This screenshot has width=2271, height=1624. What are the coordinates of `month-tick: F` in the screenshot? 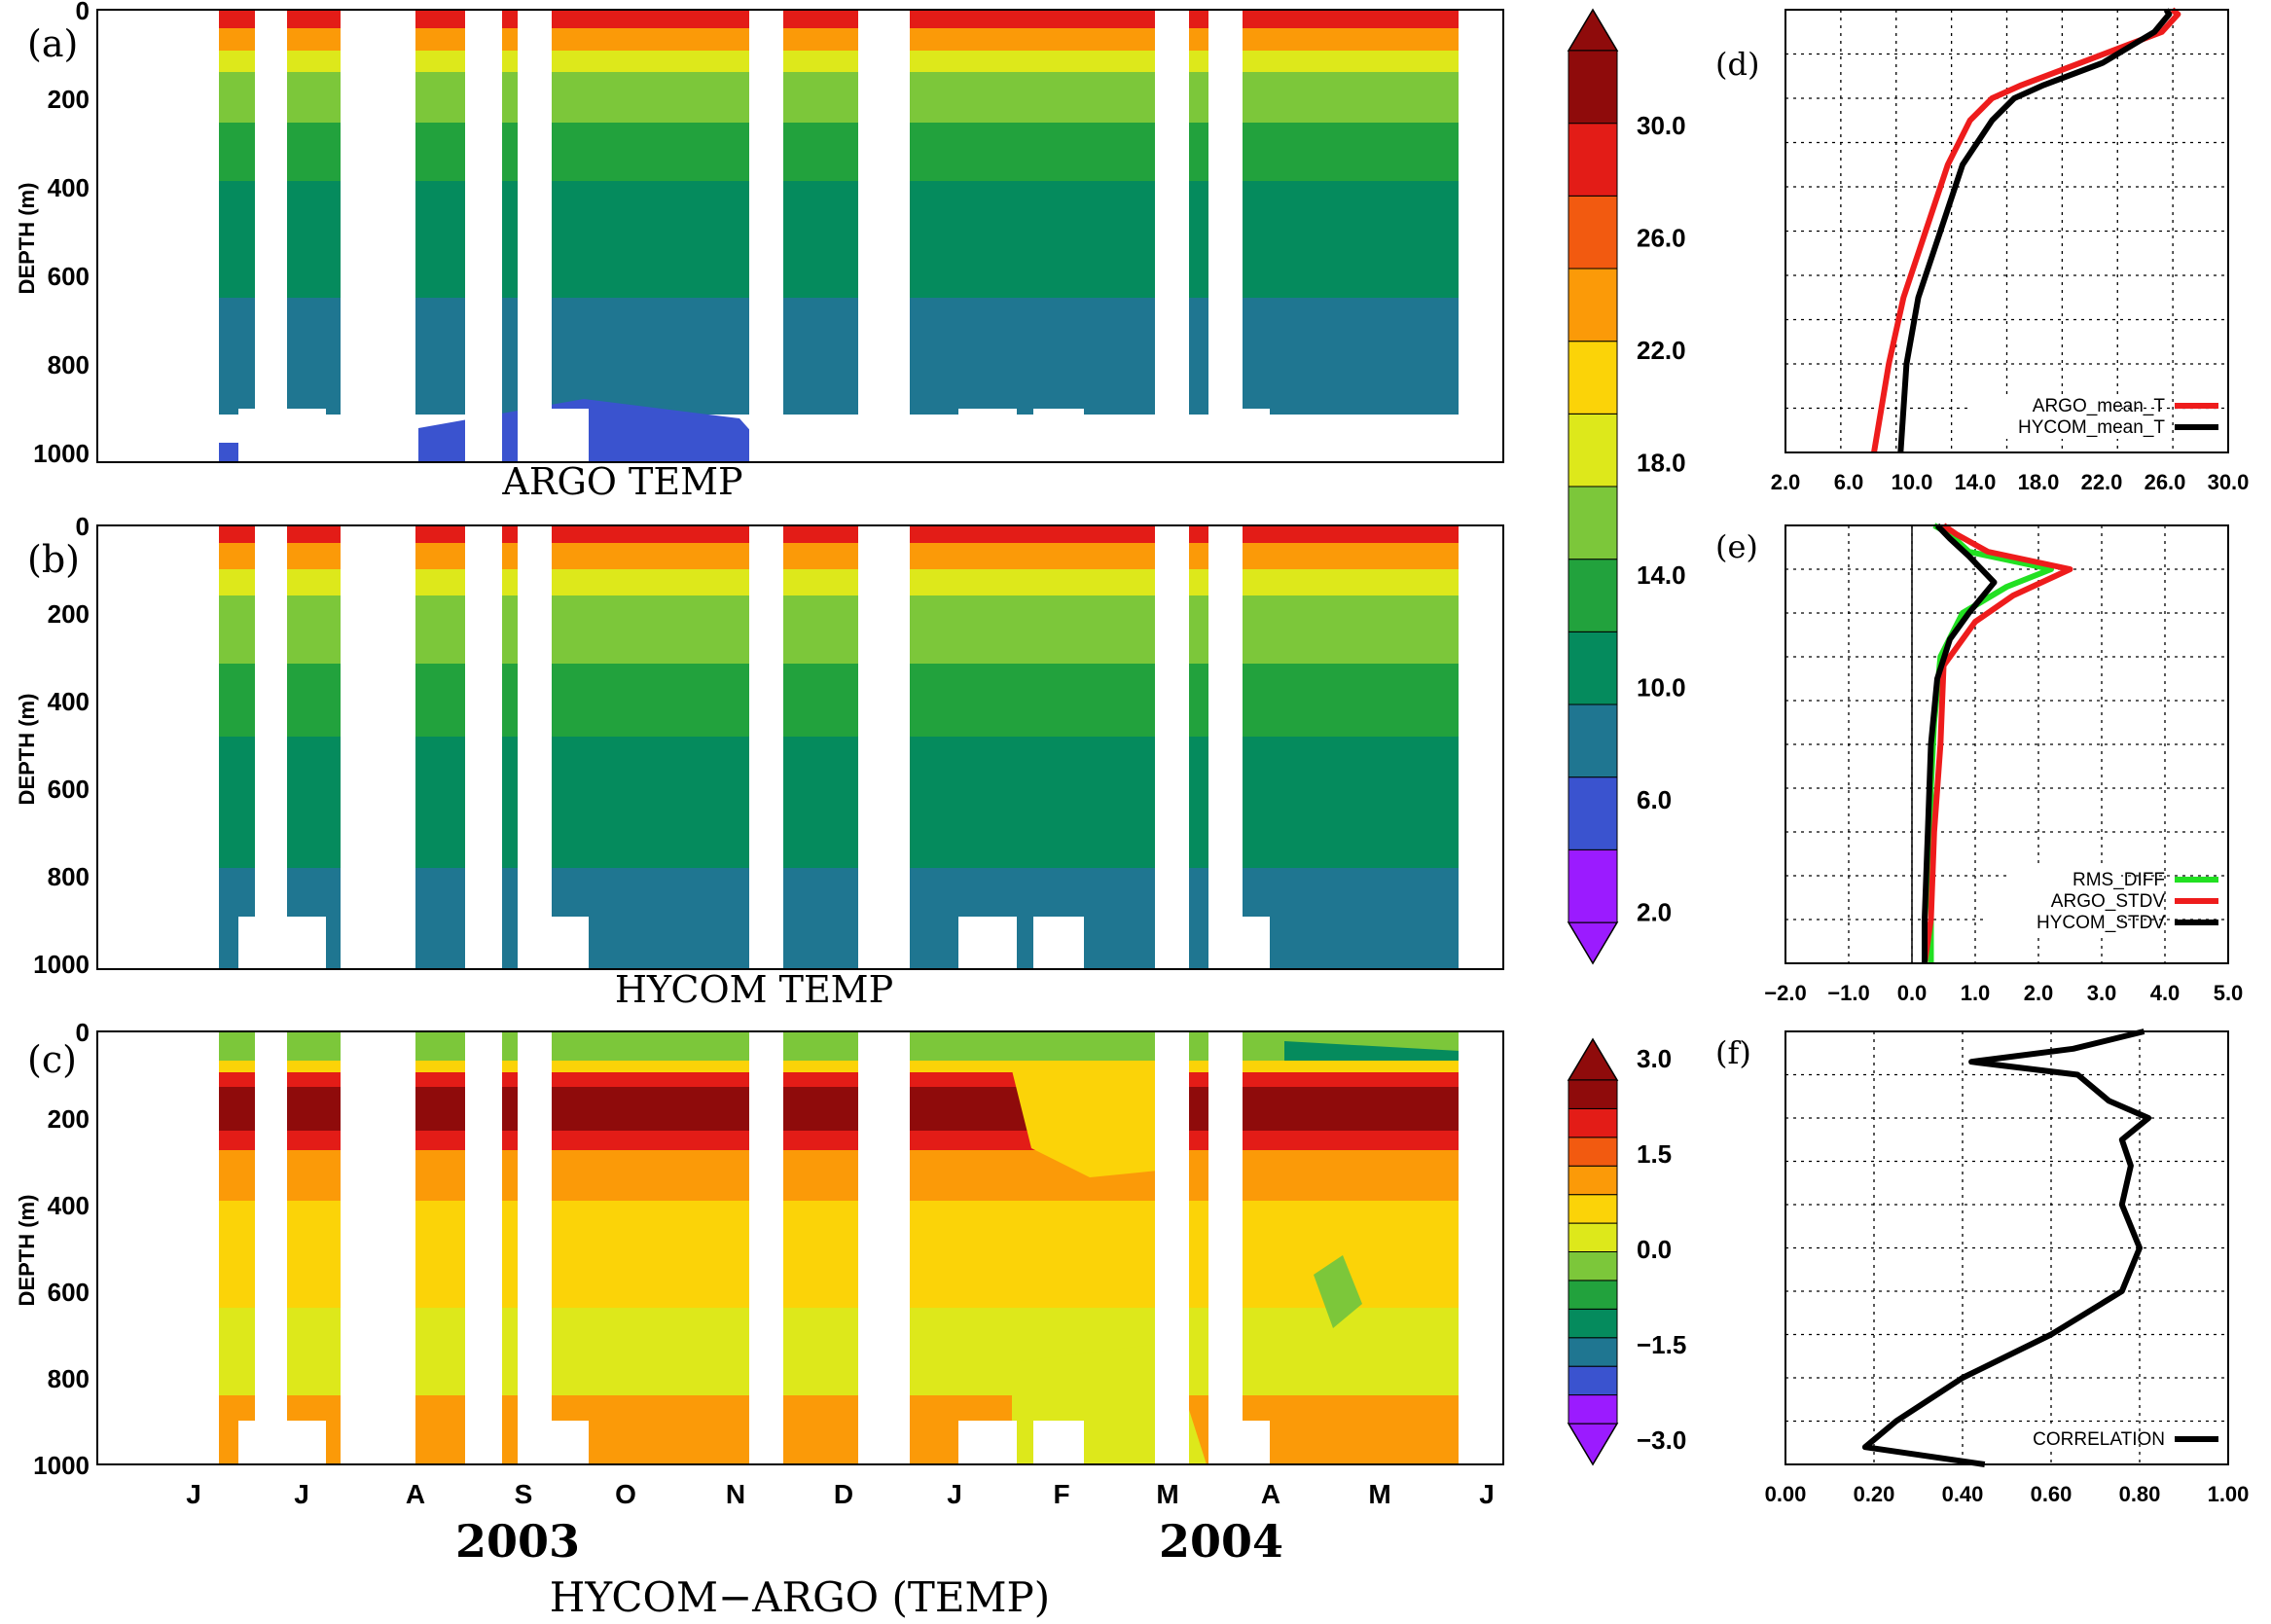 It's located at (1061, 1494).